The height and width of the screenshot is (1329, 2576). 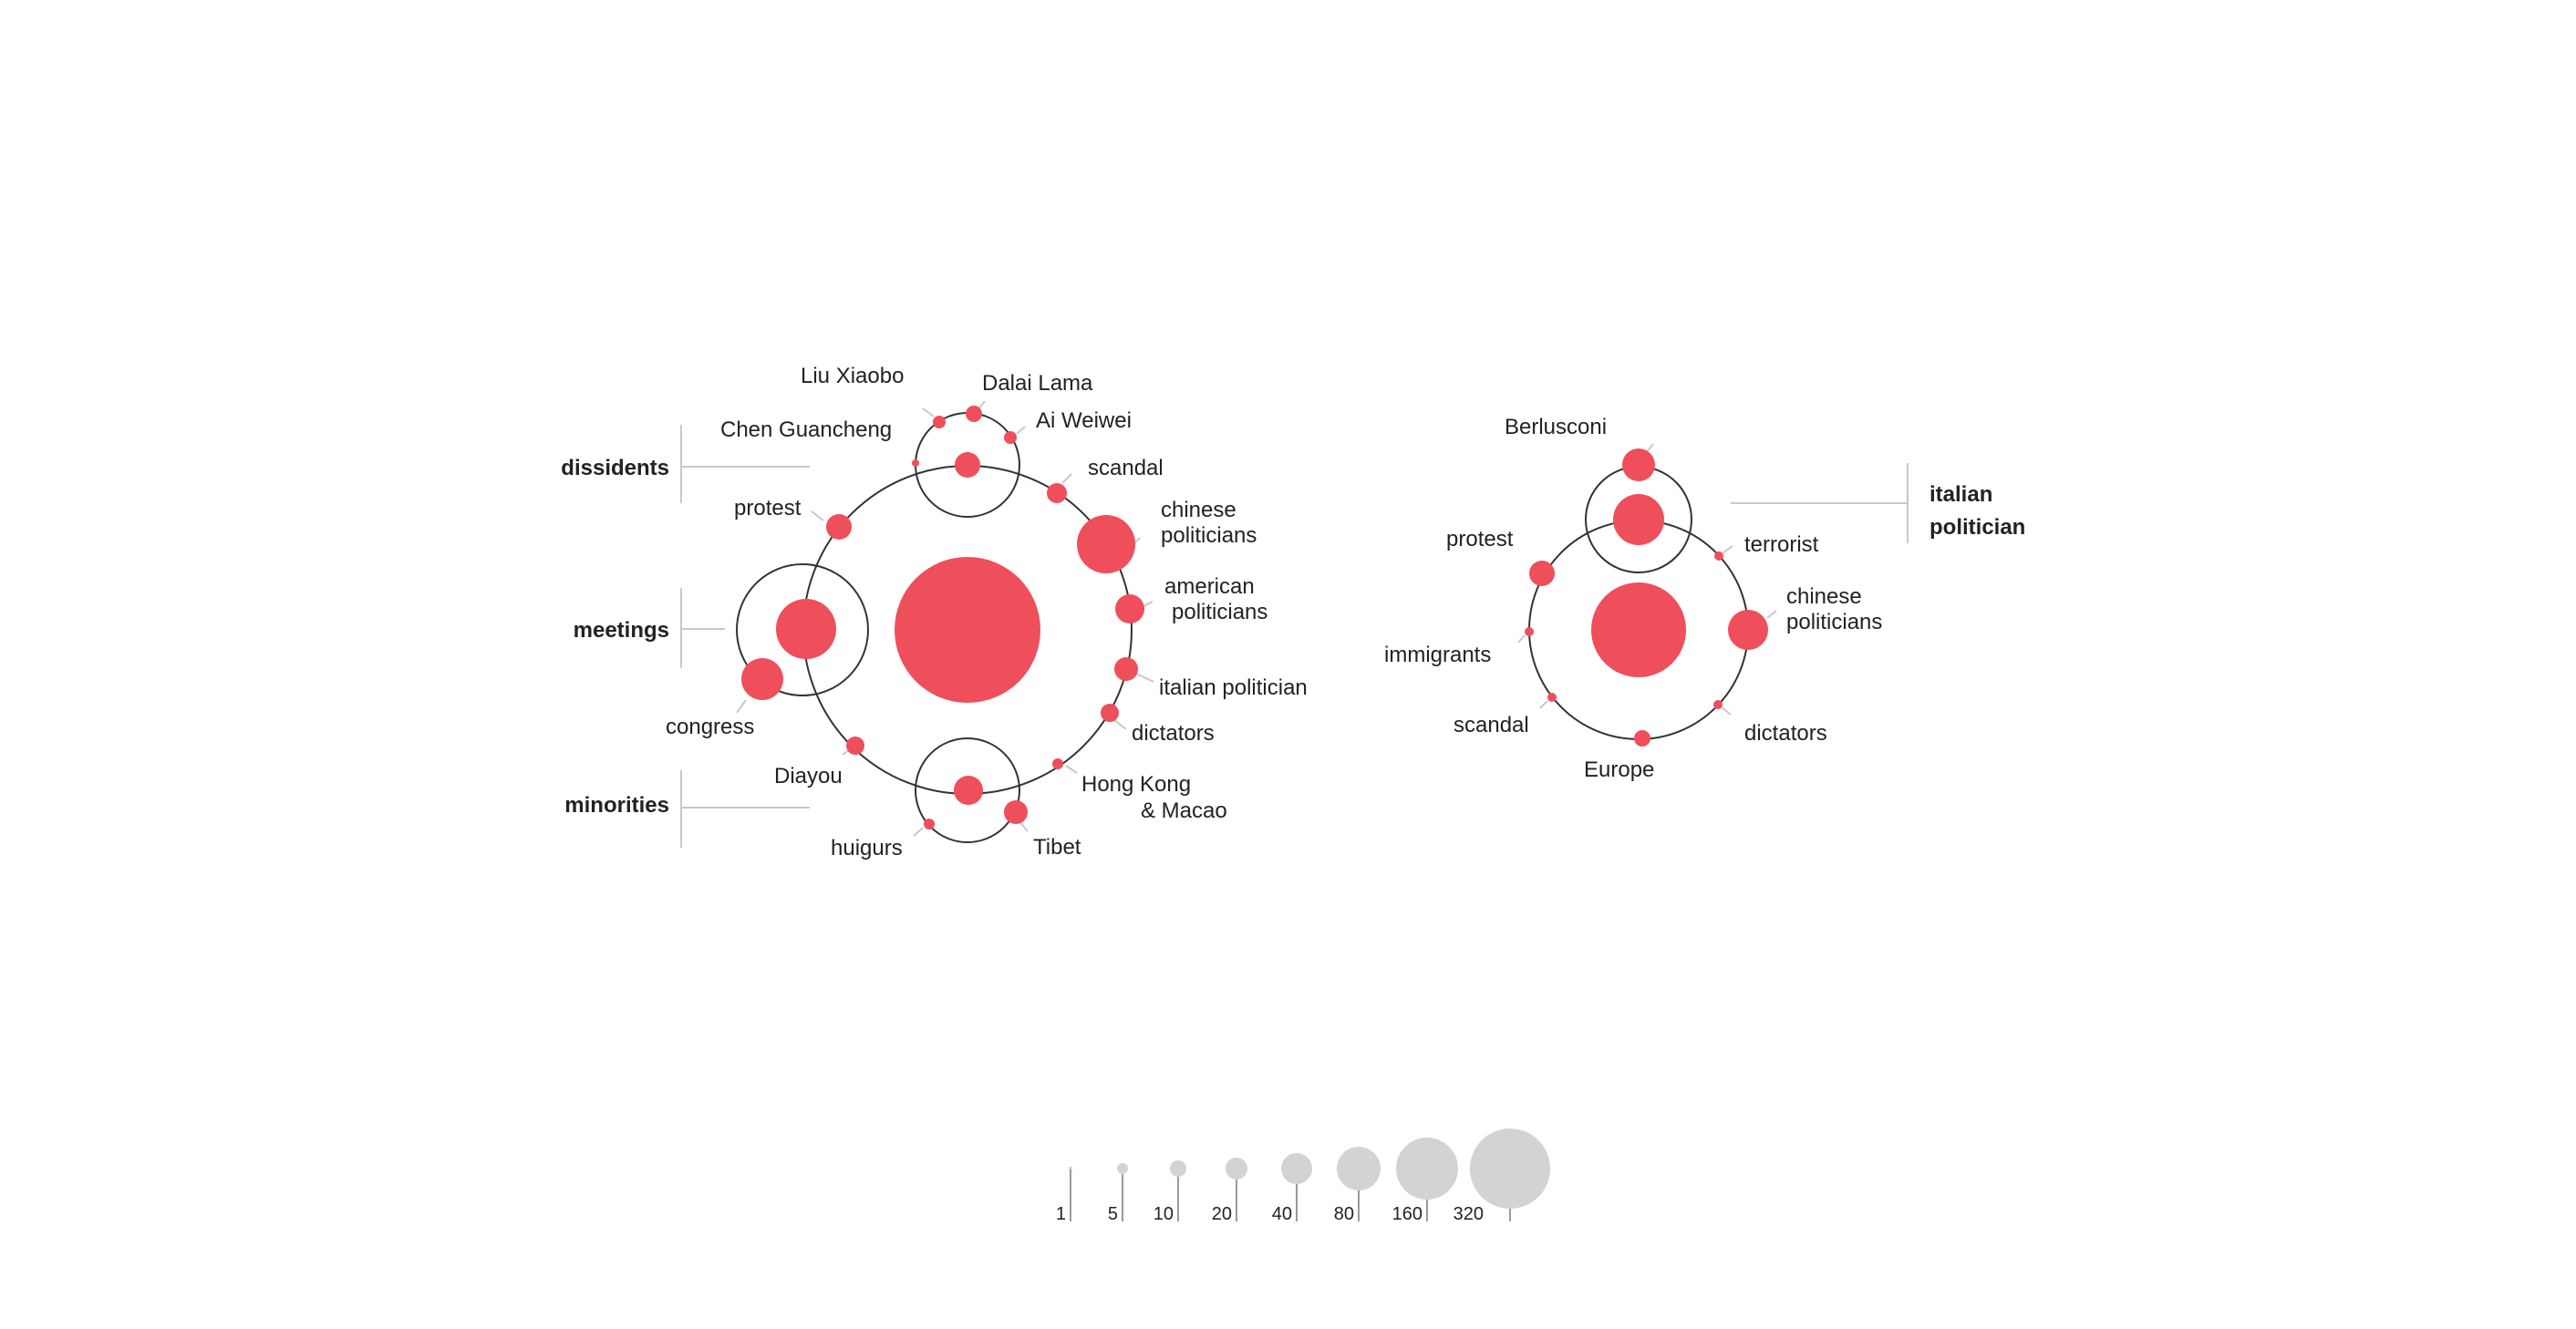 What do you see at coordinates (1021, 431) in the screenshot?
I see `ai-weiwei-pointer` at bounding box center [1021, 431].